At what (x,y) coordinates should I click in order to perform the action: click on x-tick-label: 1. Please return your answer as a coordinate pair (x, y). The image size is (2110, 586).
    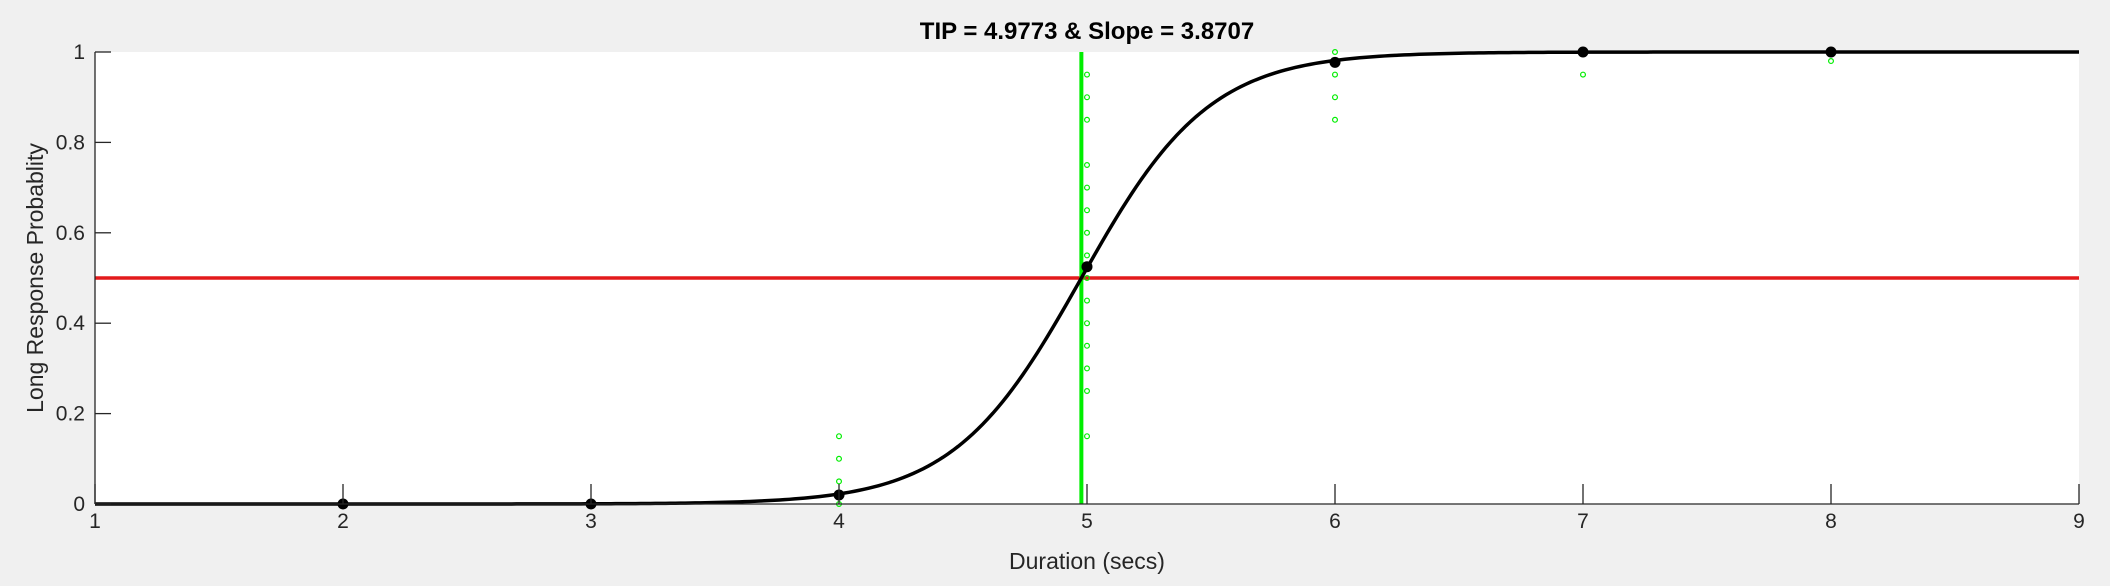
    Looking at the image, I should click on (95, 521).